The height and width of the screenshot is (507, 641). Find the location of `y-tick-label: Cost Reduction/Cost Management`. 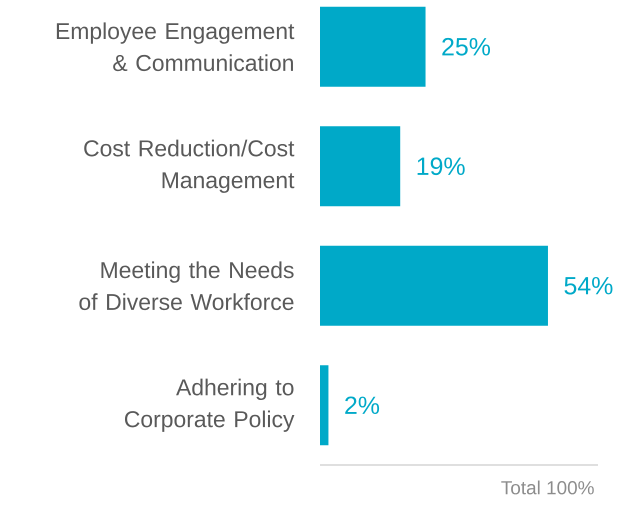

y-tick-label: Cost Reduction/Cost Management is located at coordinates (189, 166).